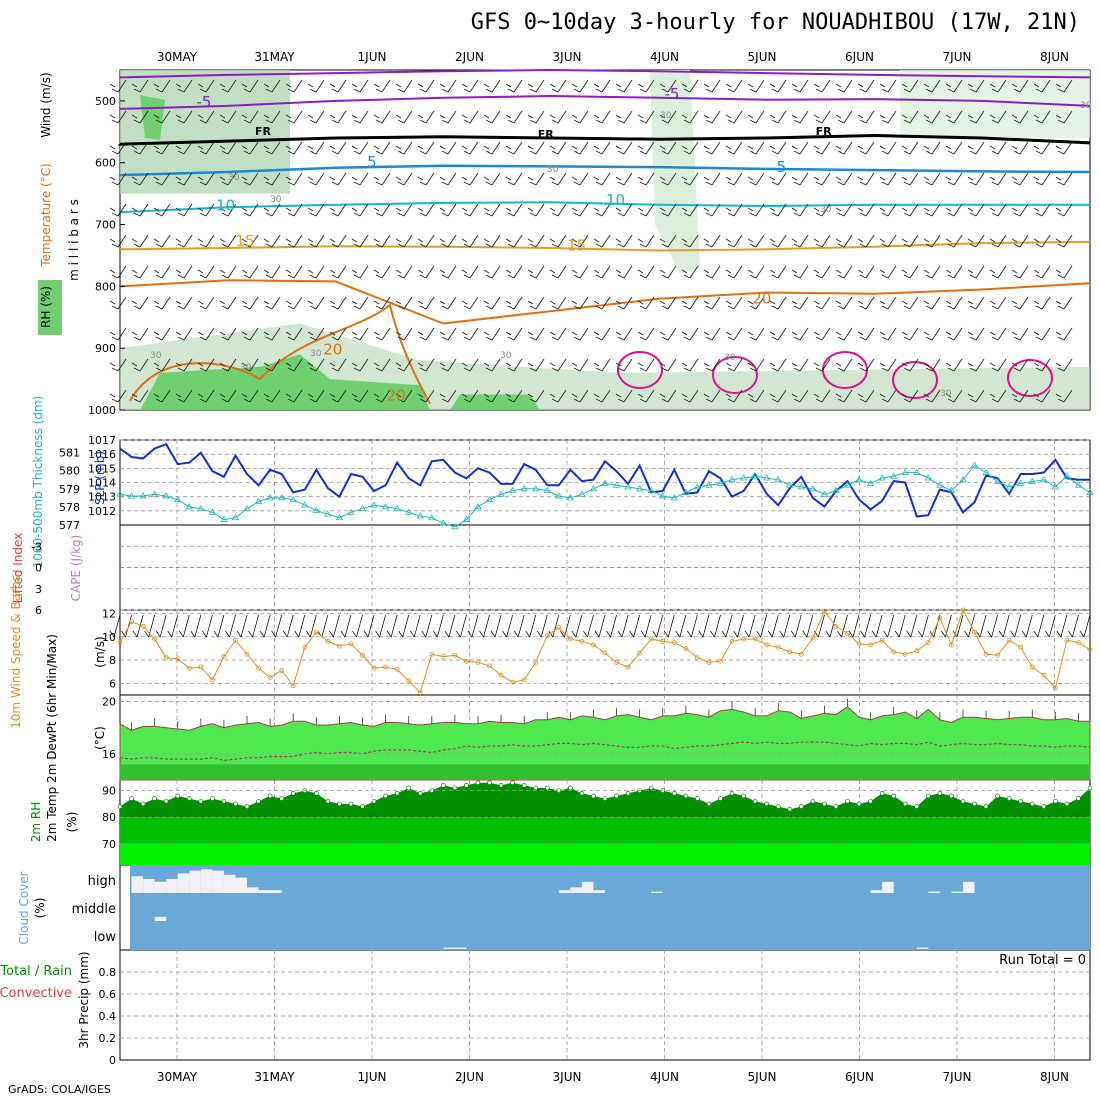  What do you see at coordinates (604, 207) in the screenshot?
I see `isotherm-line` at bounding box center [604, 207].